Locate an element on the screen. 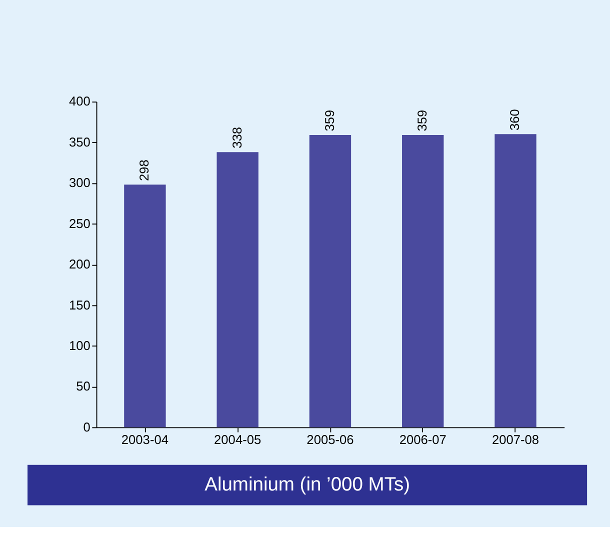 The width and height of the screenshot is (610, 534). x-tick-label: 2003-04 is located at coordinates (144, 440).